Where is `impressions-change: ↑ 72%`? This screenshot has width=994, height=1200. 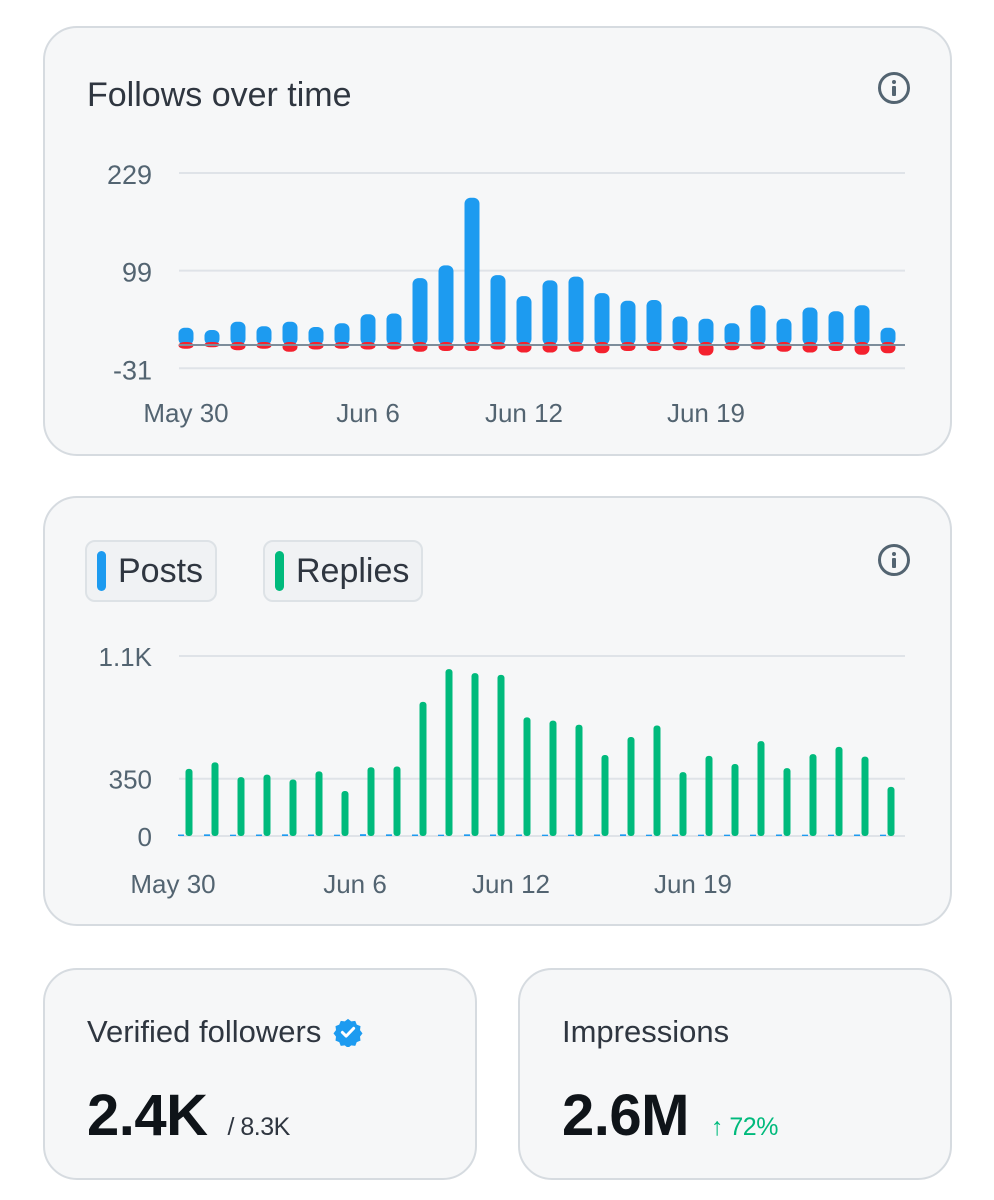 impressions-change: ↑ 72% is located at coordinates (744, 1127).